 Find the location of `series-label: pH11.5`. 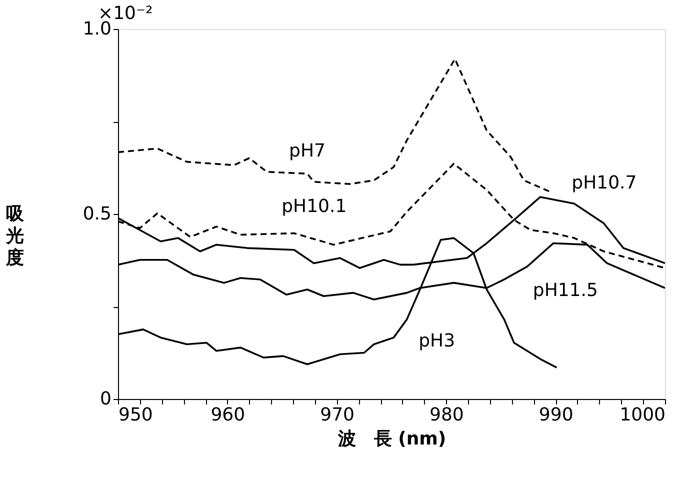

series-label: pH11.5 is located at coordinates (565, 291).